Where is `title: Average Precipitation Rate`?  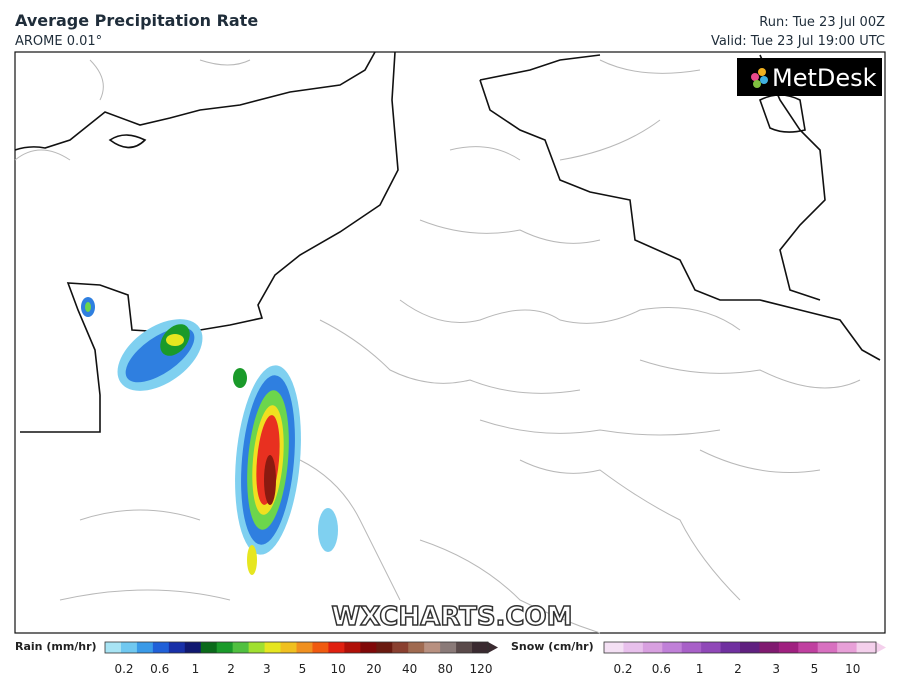
title: Average Precipitation Rate is located at coordinates (136, 20).